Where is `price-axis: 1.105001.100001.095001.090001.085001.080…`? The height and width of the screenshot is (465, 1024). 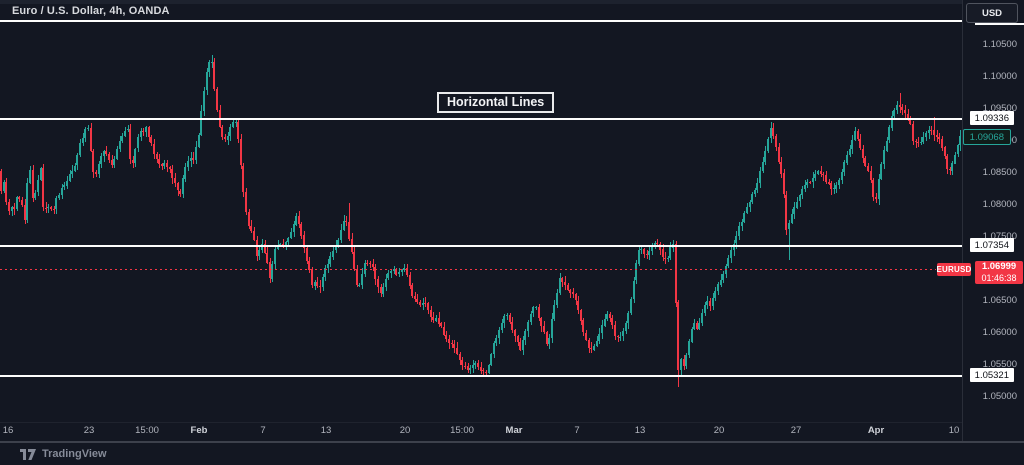 price-axis: 1.105001.100001.095001.090001.085001.080… is located at coordinates (993, 220).